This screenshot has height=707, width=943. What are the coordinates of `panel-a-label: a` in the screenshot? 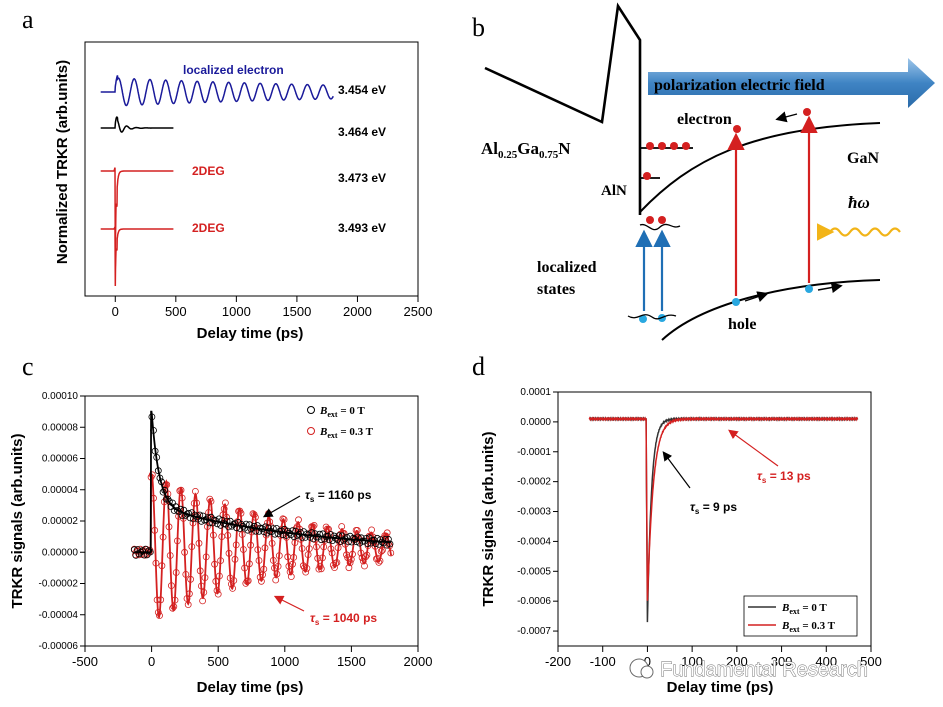 It's located at (28, 19).